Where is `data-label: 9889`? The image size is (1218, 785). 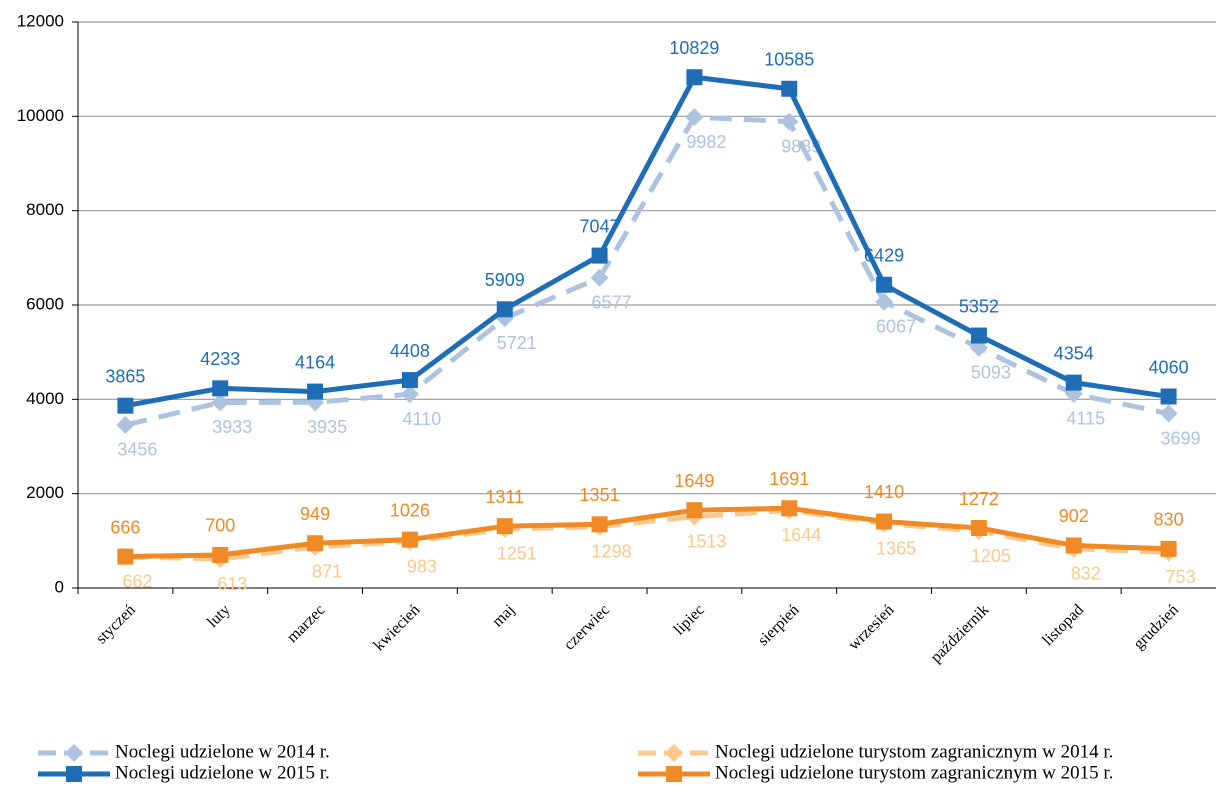
data-label: 9889 is located at coordinates (801, 146).